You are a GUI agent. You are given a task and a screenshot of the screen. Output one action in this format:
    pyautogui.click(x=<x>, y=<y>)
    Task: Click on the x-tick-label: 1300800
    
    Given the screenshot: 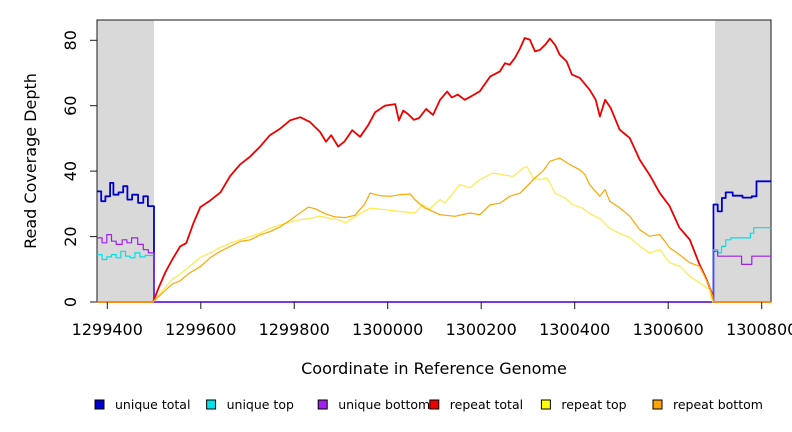 What is the action you would take?
    pyautogui.click(x=759, y=329)
    